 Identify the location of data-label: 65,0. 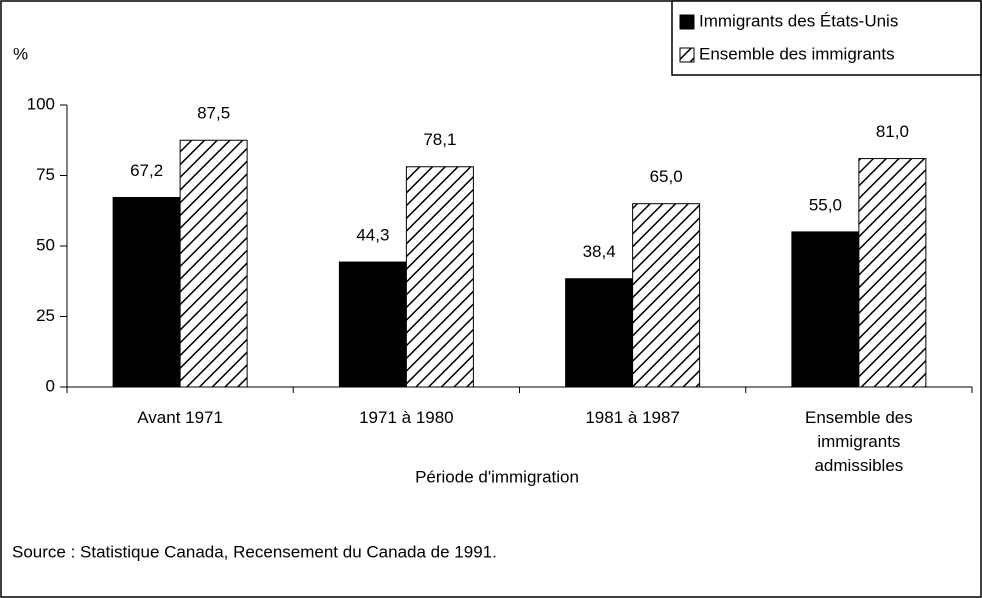
(666, 176).